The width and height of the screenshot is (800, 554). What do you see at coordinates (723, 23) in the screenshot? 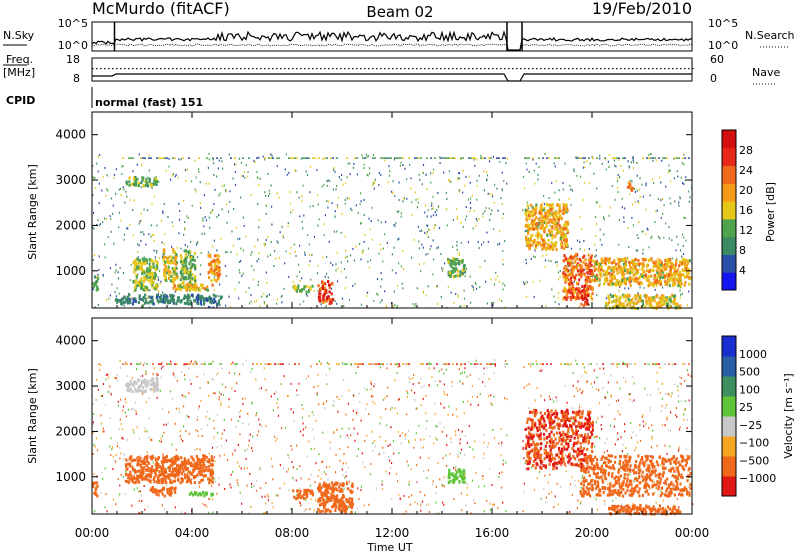
I see `nsearch-tick-top: 10^5` at bounding box center [723, 23].